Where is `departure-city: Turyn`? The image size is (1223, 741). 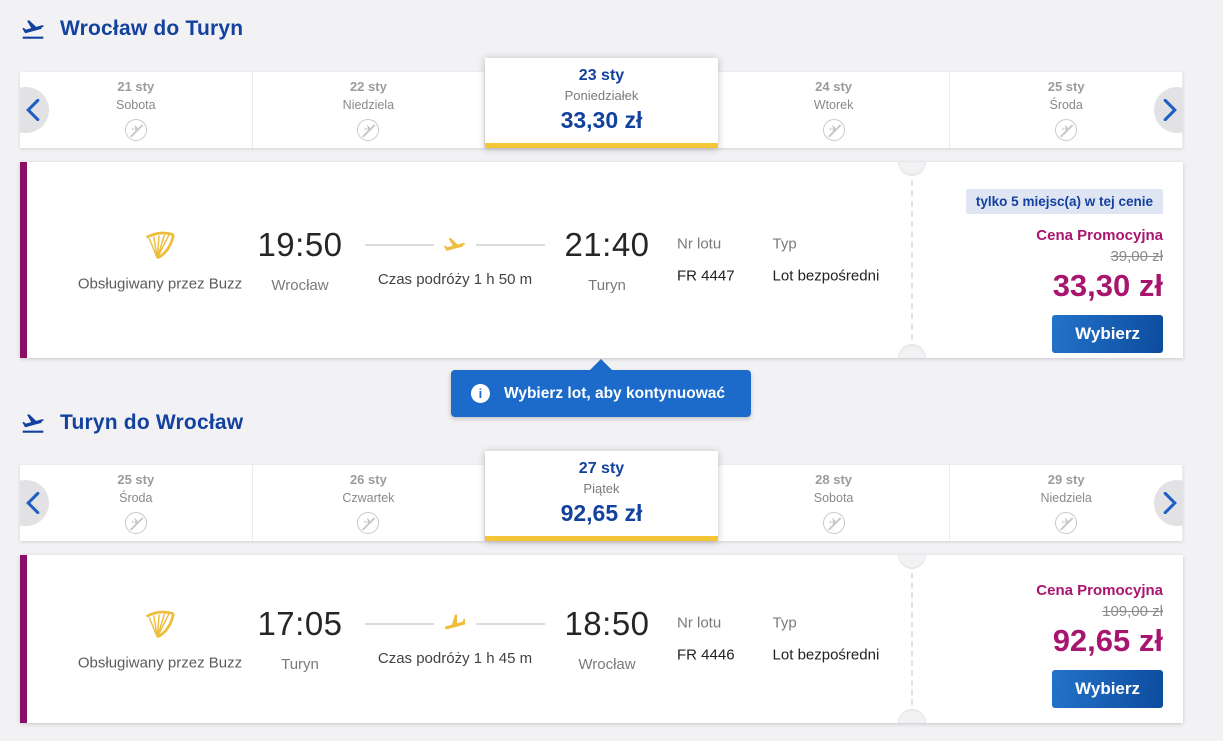
departure-city: Turyn is located at coordinates (300, 664).